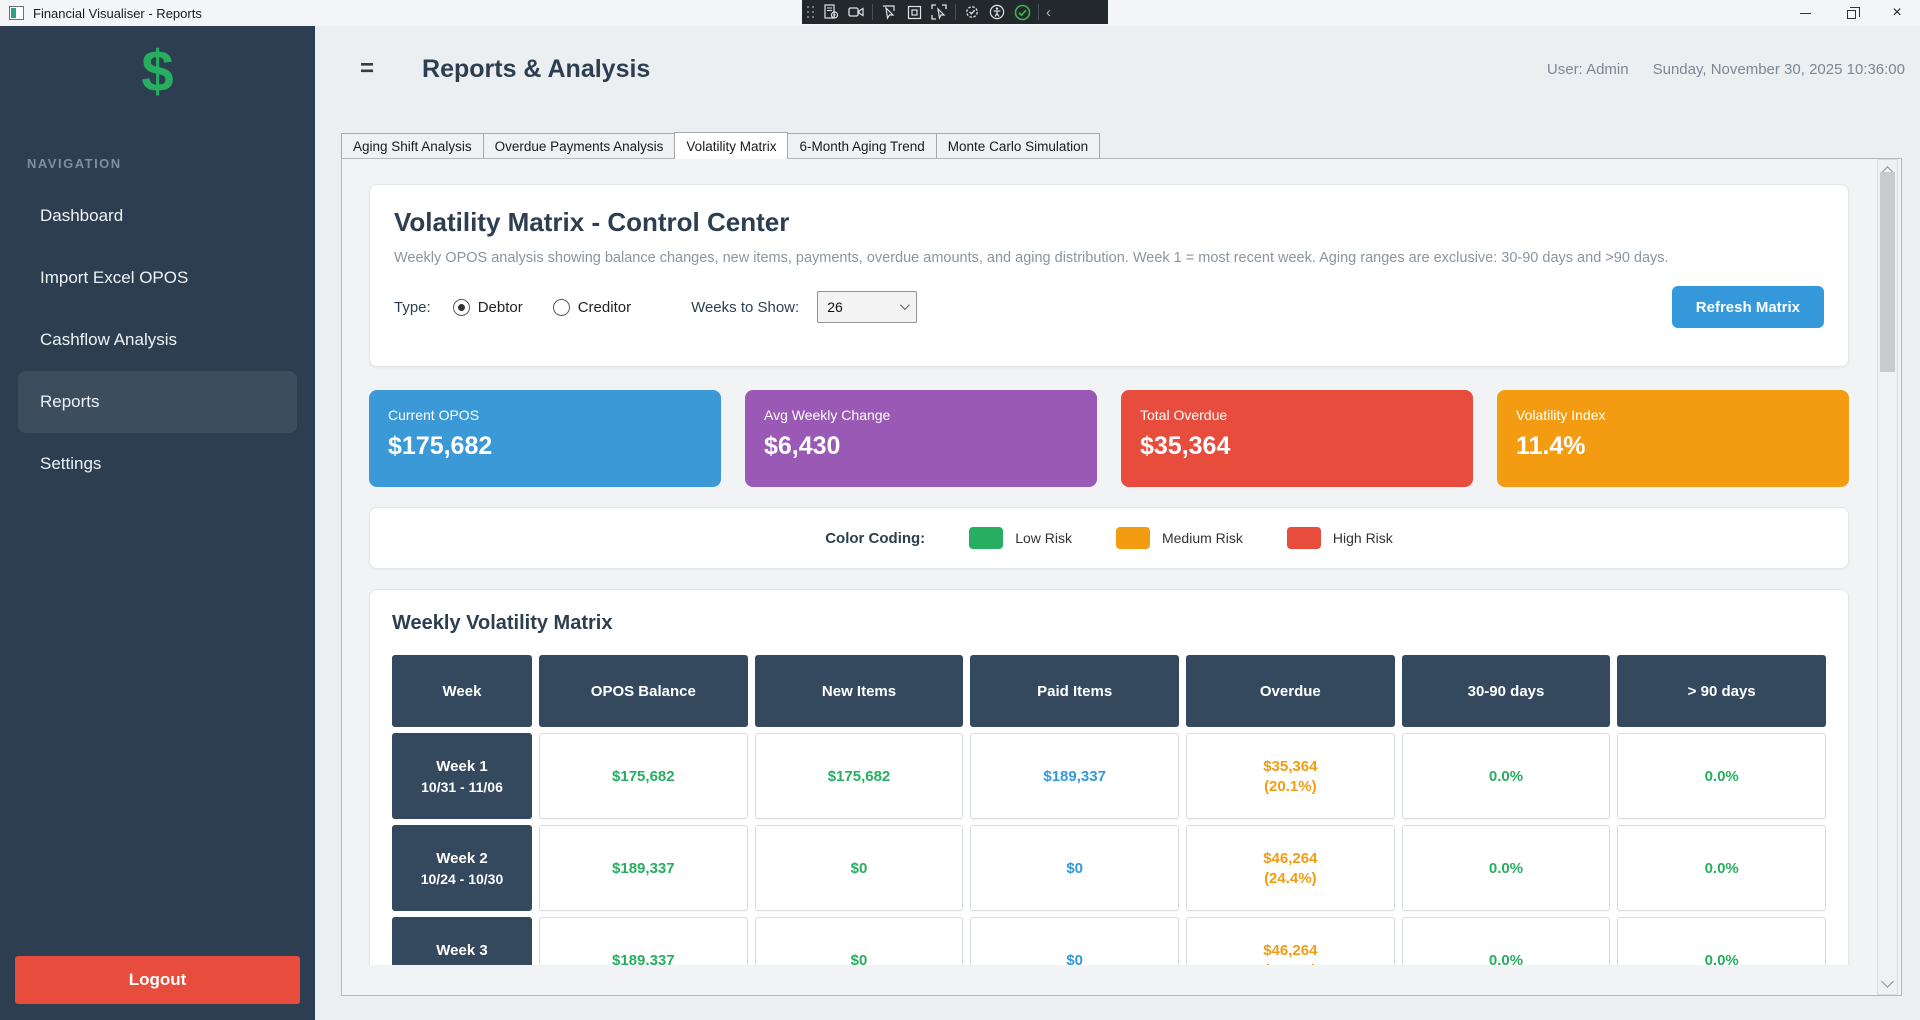 Image resolution: width=1920 pixels, height=1020 pixels. I want to click on radio-debtor: Debtor, so click(487, 307).